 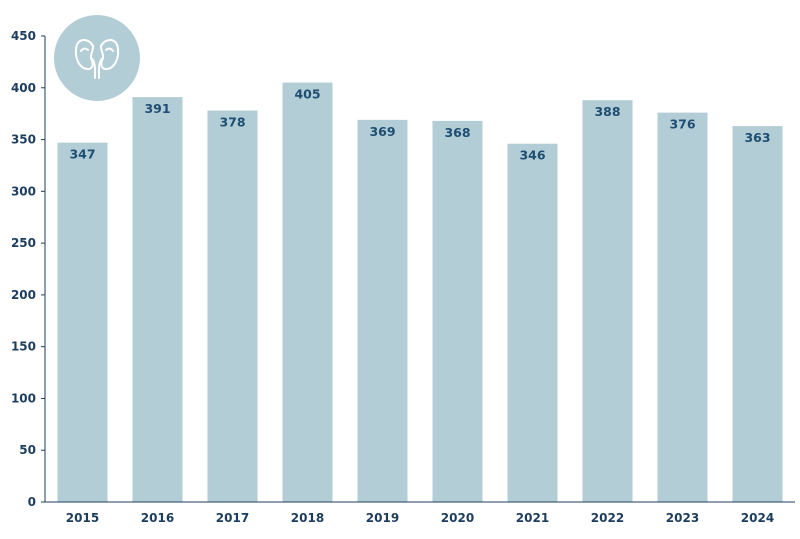 What do you see at coordinates (157, 299) in the screenshot?
I see `bar-2016` at bounding box center [157, 299].